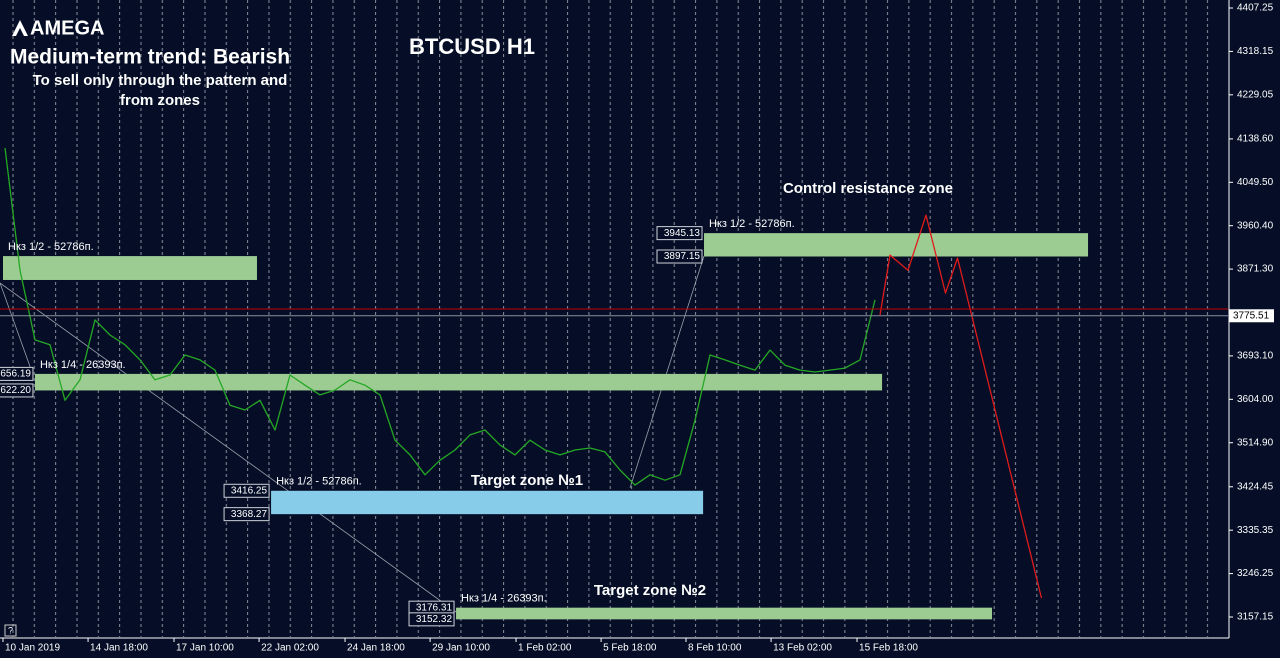 This screenshot has width=1280, height=658. Describe the element at coordinates (1255, 356) in the screenshot. I see `y-tick-label: 3693.10` at that location.